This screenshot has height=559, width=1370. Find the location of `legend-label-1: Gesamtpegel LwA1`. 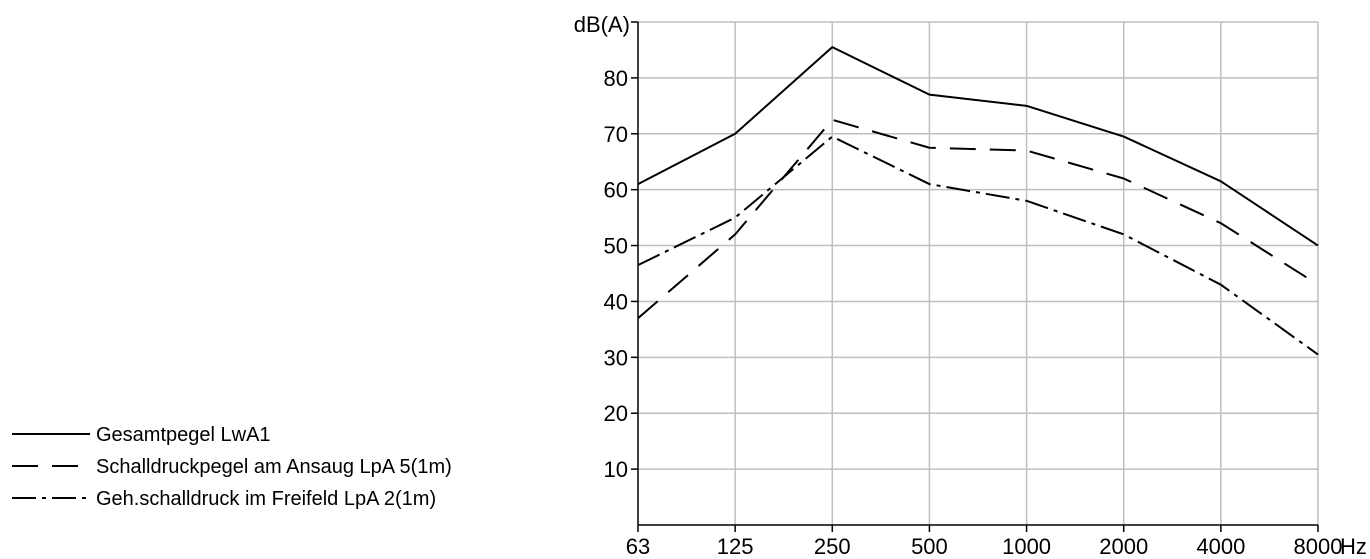

legend-label-1: Gesamtpegel LwA1 is located at coordinates (183, 435).